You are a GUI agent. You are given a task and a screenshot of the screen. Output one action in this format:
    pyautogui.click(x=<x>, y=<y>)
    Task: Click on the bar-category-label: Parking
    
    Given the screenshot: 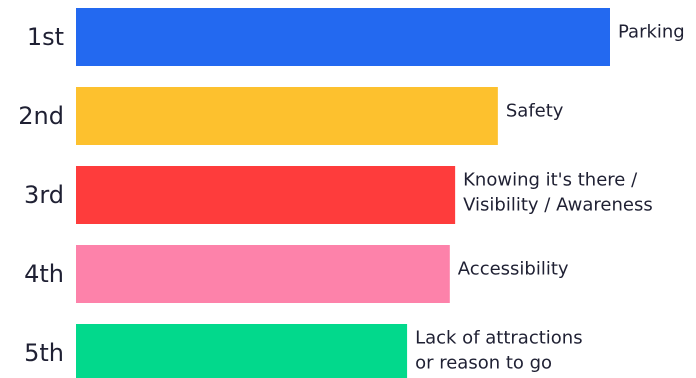 What is the action you would take?
    pyautogui.click(x=651, y=32)
    